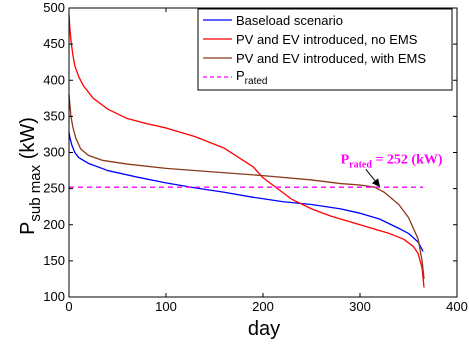 The height and width of the screenshot is (349, 469). I want to click on rated-annotation: Prated = 252 (kW), so click(392, 169).